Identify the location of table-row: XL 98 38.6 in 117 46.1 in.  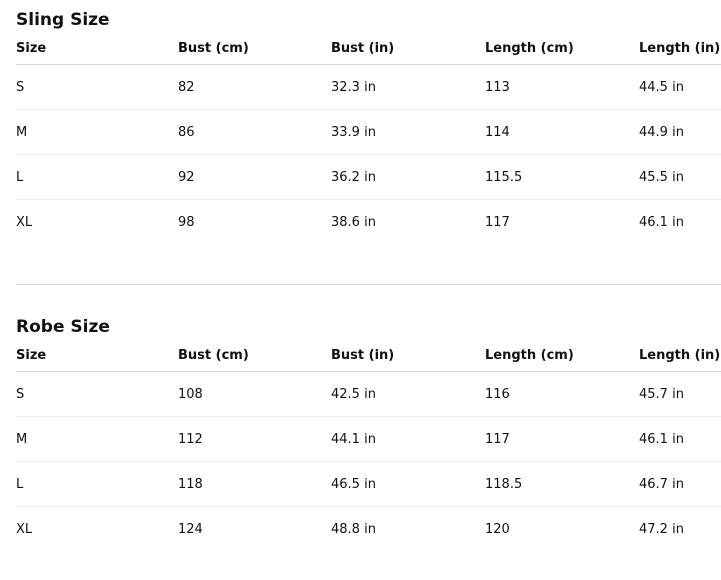
(368, 222).